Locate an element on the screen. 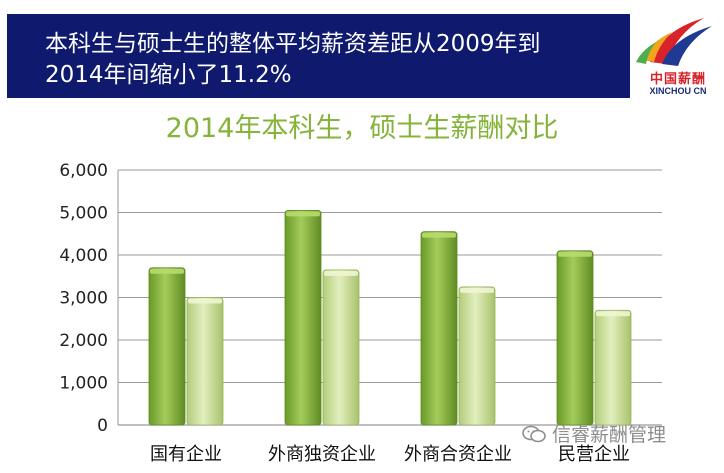  chart-title: 2014年本科生，硕士生薪酬对比 is located at coordinates (362, 128).